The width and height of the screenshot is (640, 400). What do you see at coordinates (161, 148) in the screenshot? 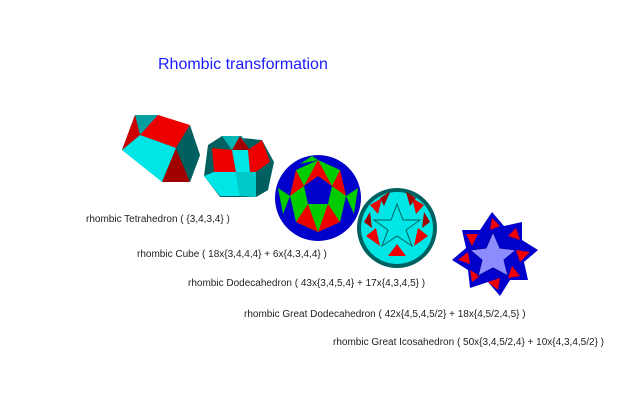
I see `rhombic-tetrahedron` at bounding box center [161, 148].